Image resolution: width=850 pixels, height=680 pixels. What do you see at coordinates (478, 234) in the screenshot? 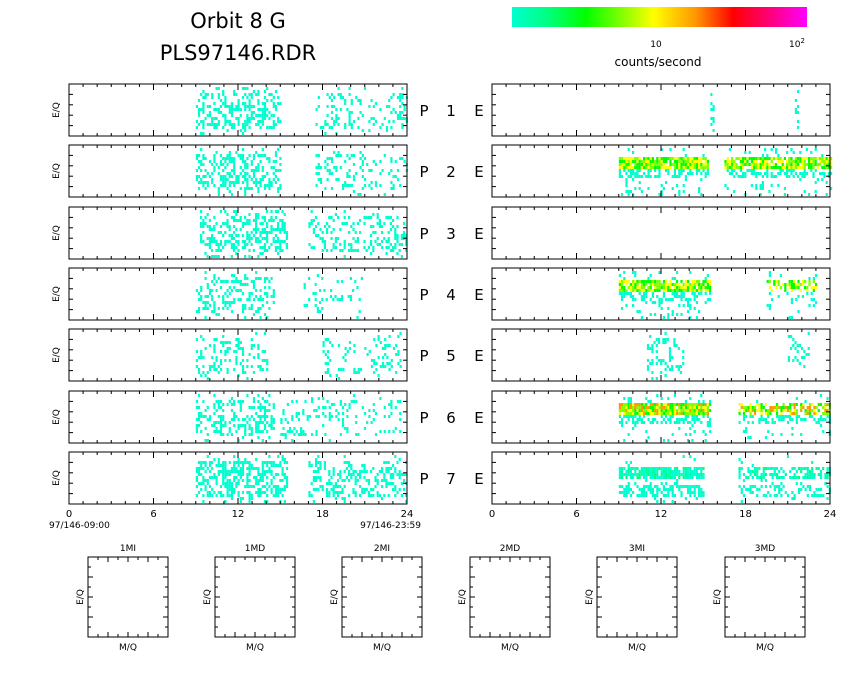
I see `row-suffix-e-3: E` at bounding box center [478, 234].